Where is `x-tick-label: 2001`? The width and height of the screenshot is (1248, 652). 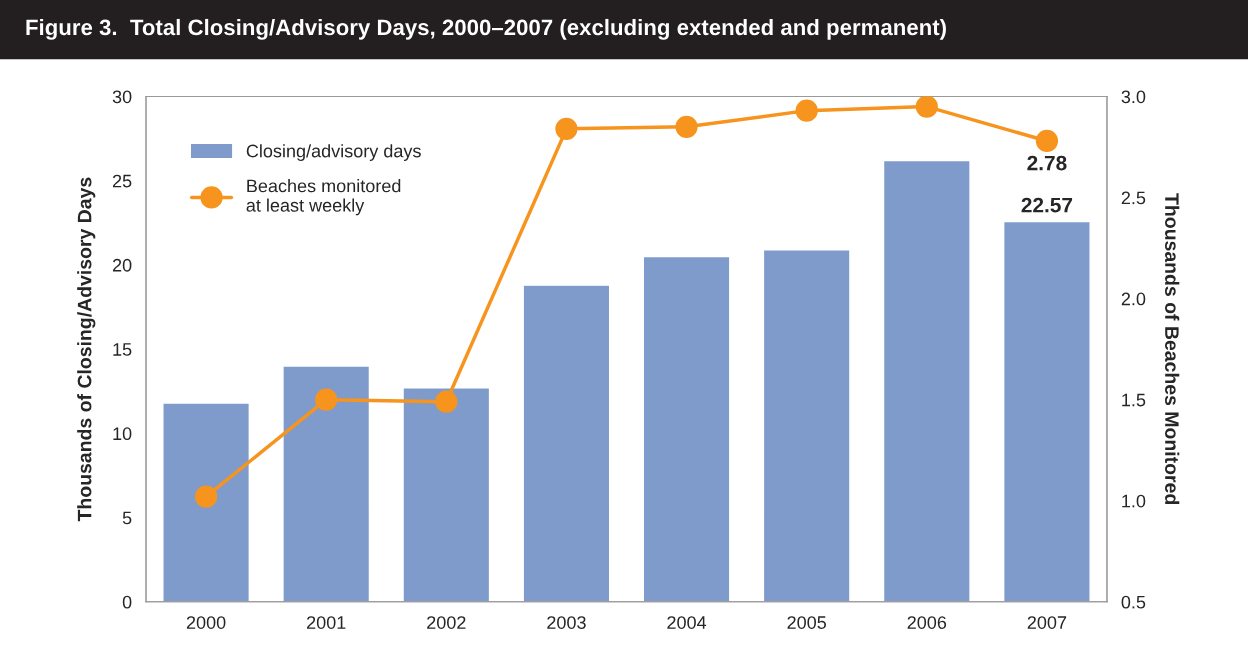 x-tick-label: 2001 is located at coordinates (326, 622).